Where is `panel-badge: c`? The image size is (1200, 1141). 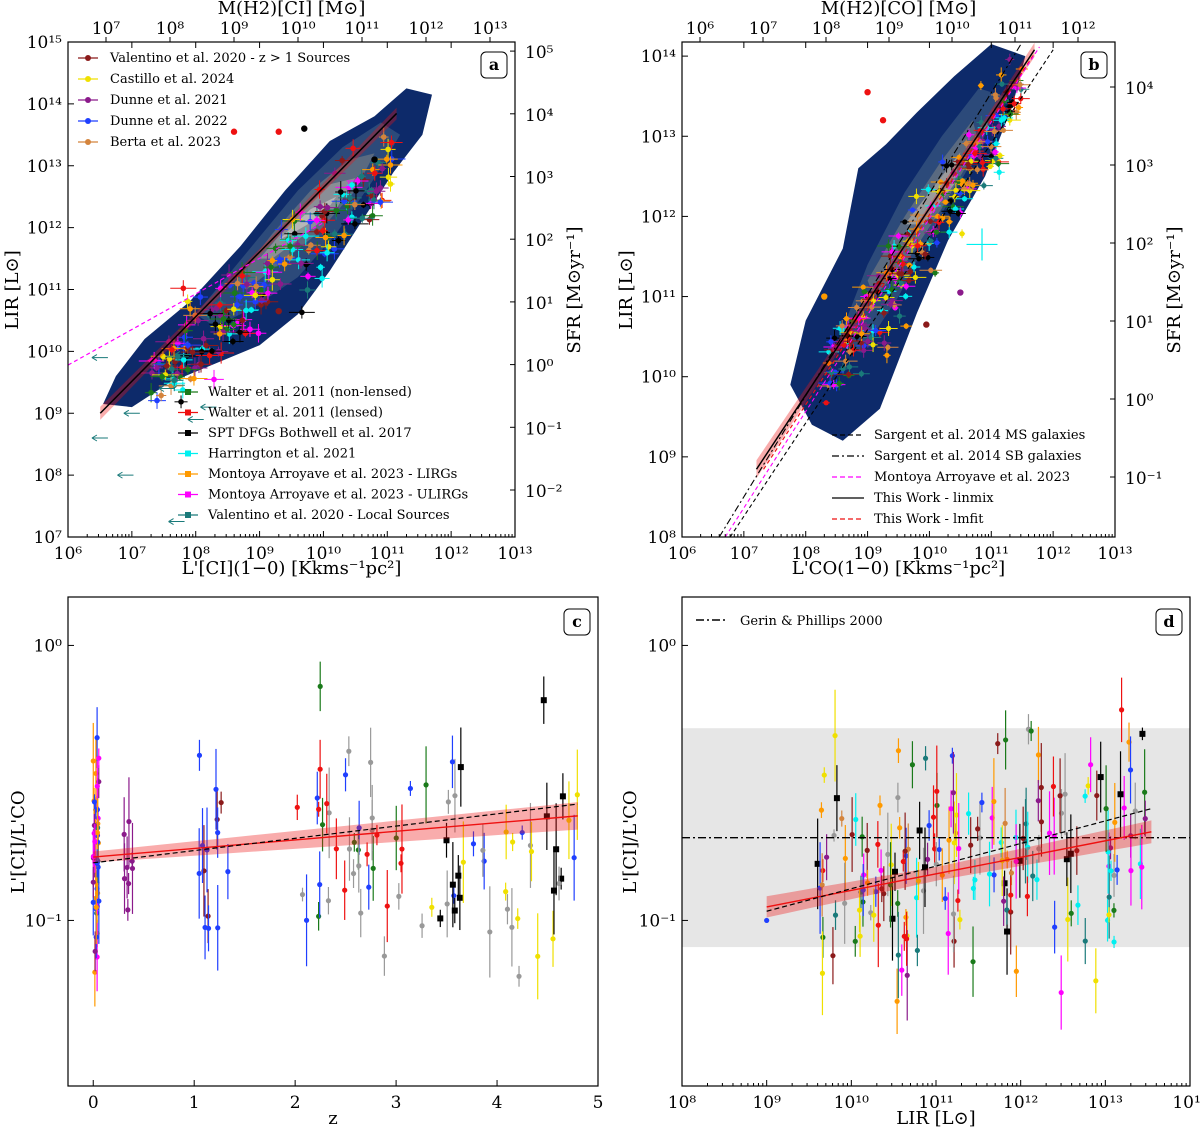
panel-badge: c is located at coordinates (577, 621).